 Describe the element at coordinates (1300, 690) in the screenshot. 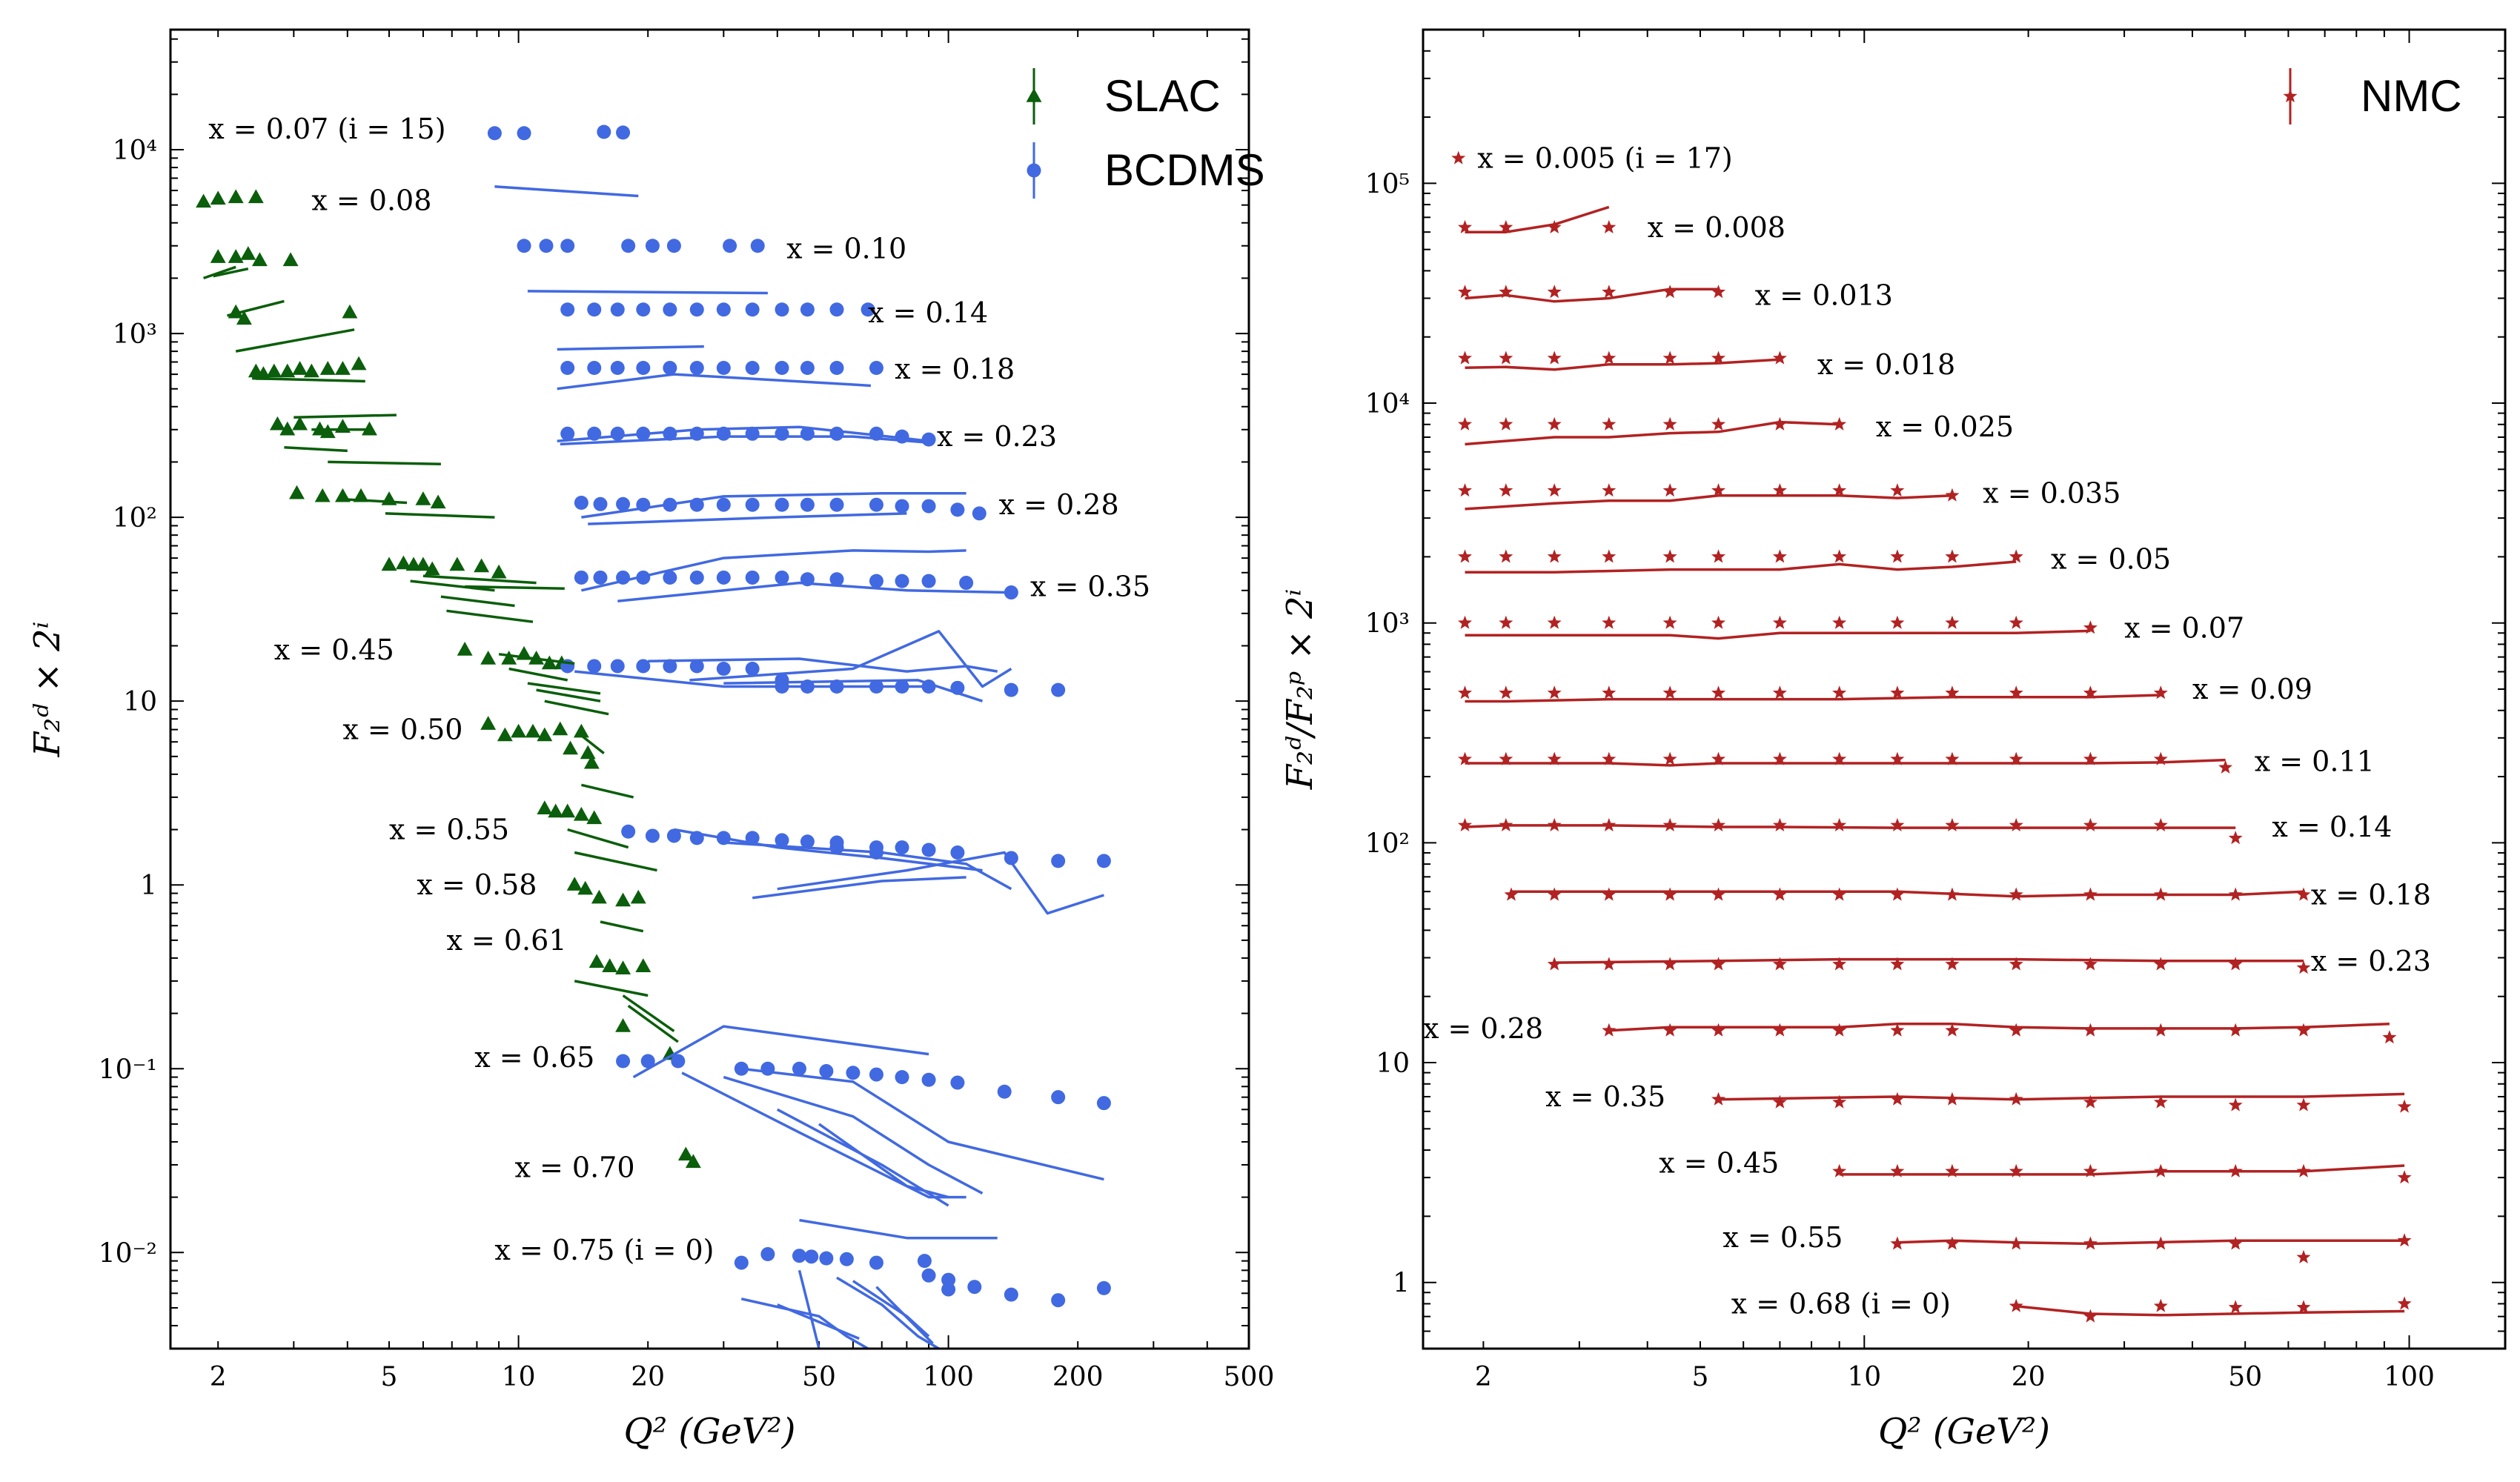

I see `y-axis-label: F₂ᵈ/F₂ᵖ × 2ⁱ` at that location.